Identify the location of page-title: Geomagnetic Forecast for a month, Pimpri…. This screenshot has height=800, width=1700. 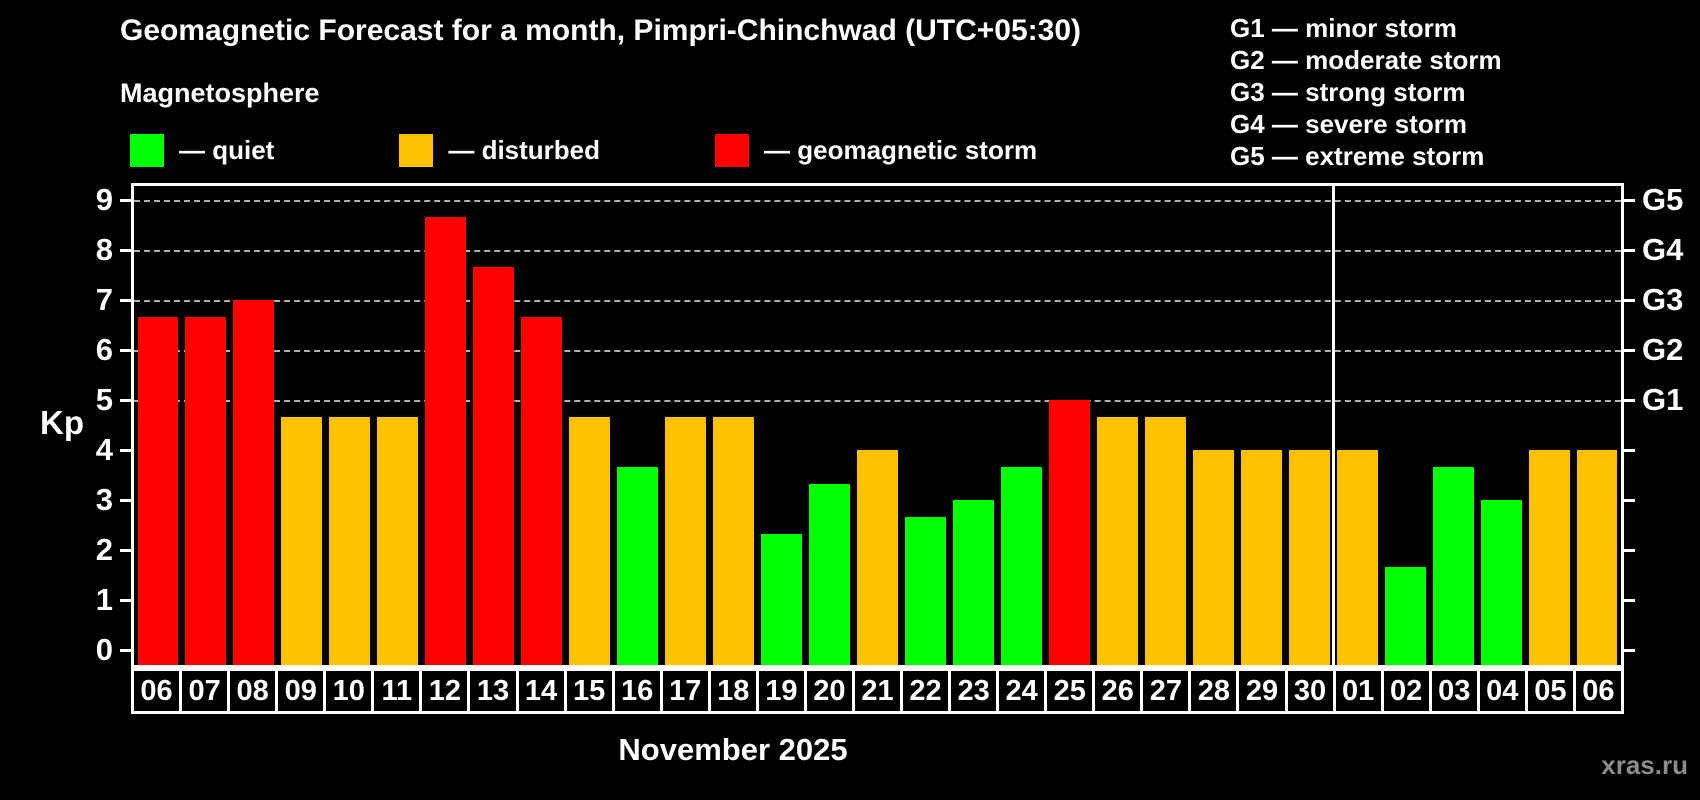
(600, 30).